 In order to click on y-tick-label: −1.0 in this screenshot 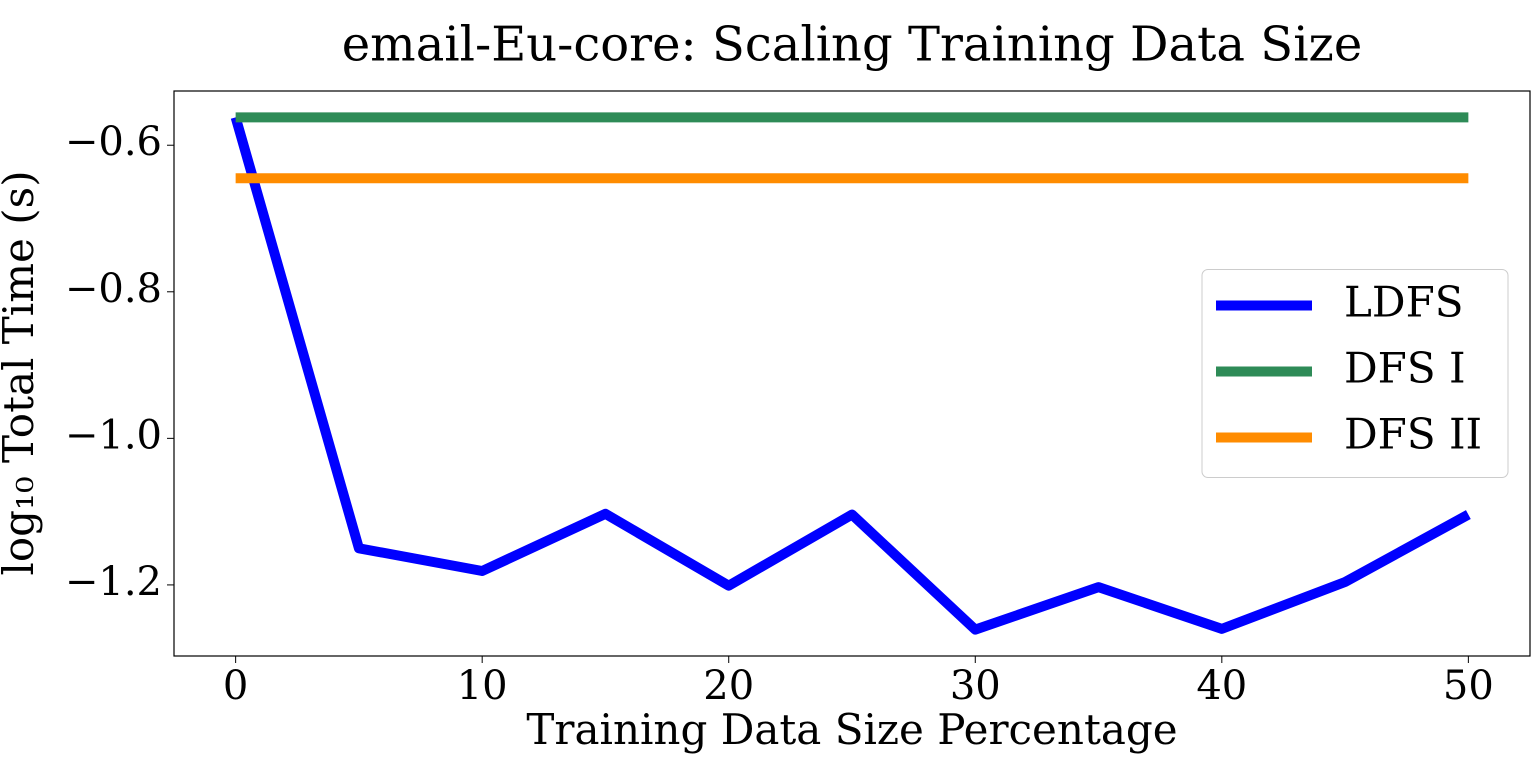, I will do `click(113, 435)`.